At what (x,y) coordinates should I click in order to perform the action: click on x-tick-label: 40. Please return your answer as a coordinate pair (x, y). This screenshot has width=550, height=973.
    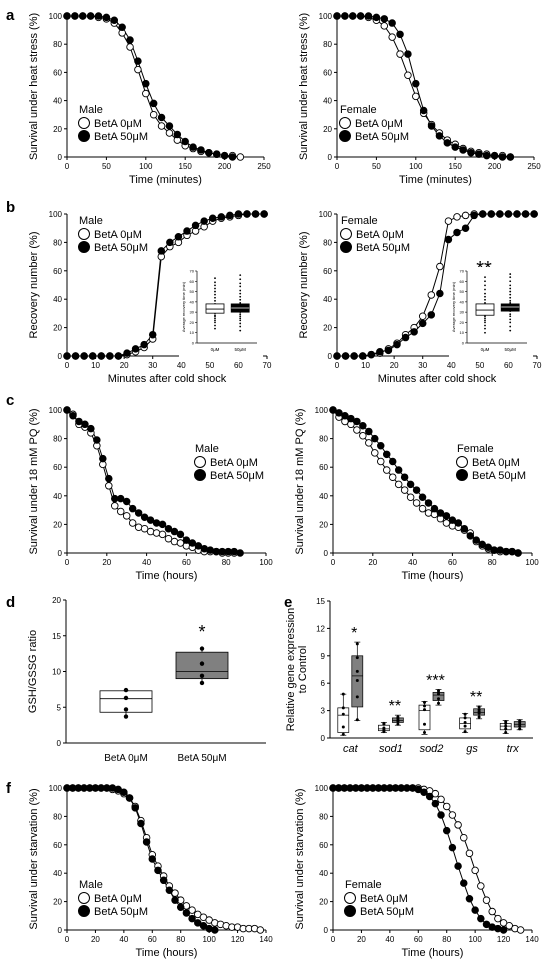
    Looking at the image, I should click on (451, 365).